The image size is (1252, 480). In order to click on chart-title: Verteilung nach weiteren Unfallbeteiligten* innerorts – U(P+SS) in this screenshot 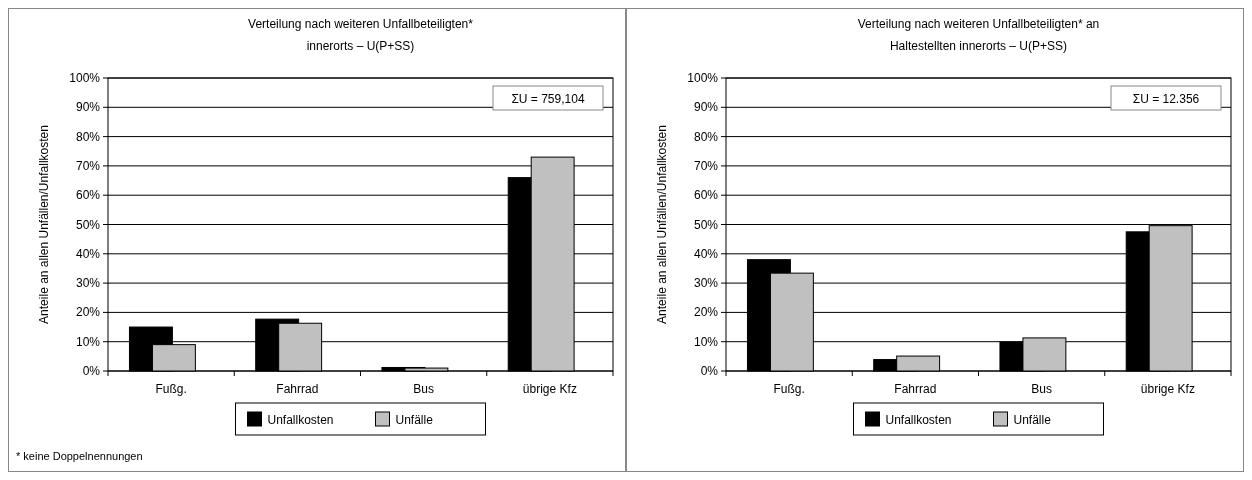, I will do `click(361, 35)`.